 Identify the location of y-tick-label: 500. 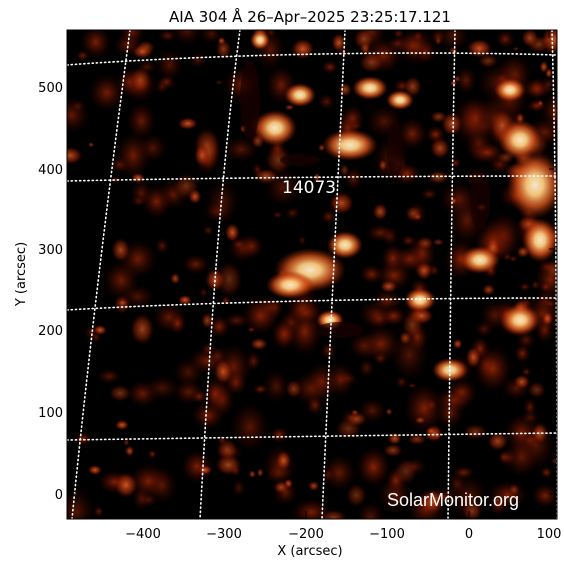
(50, 88).